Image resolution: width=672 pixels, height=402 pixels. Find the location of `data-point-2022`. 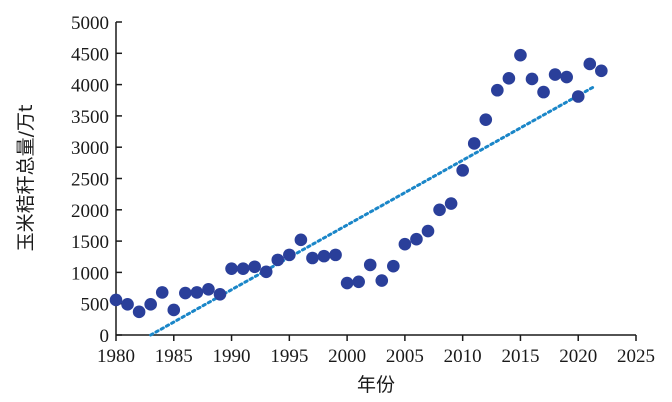

data-point-2022 is located at coordinates (601, 71).